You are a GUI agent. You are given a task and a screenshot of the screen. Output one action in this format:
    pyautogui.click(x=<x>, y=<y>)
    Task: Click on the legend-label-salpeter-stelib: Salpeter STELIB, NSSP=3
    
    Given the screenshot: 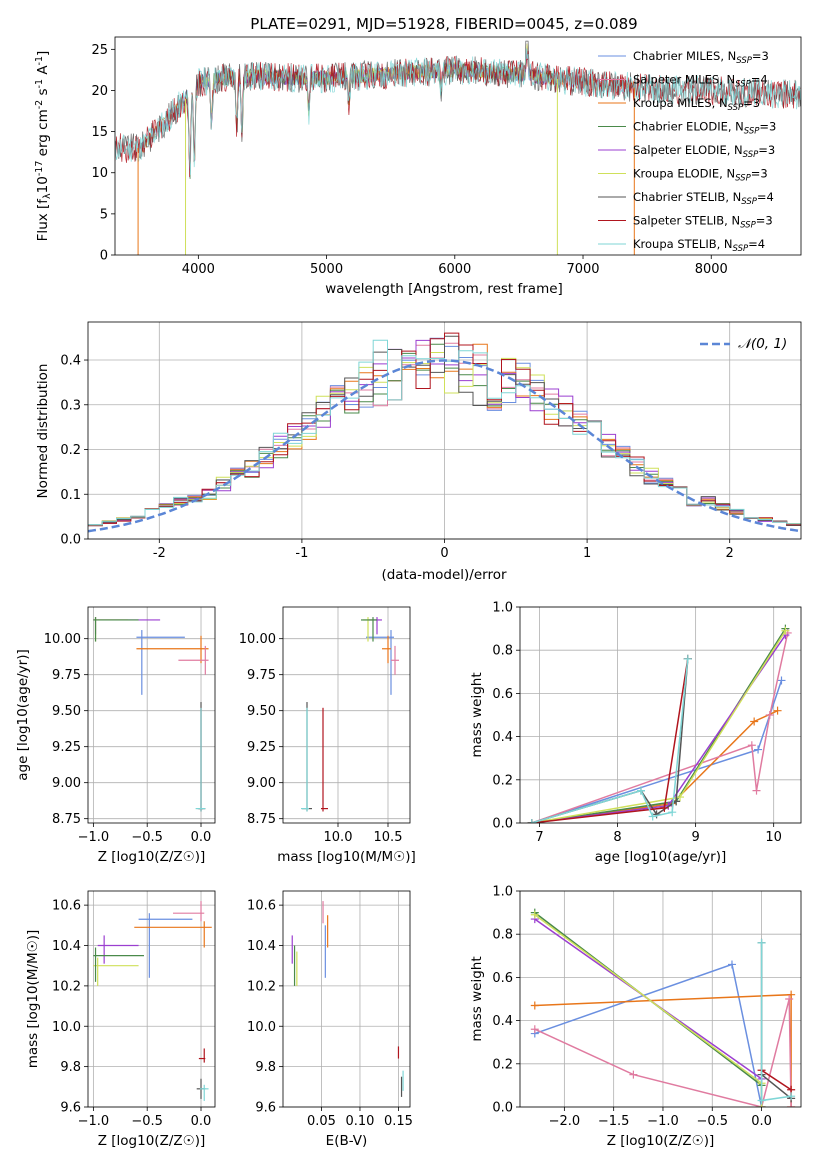 What is the action you would take?
    pyautogui.click(x=703, y=222)
    